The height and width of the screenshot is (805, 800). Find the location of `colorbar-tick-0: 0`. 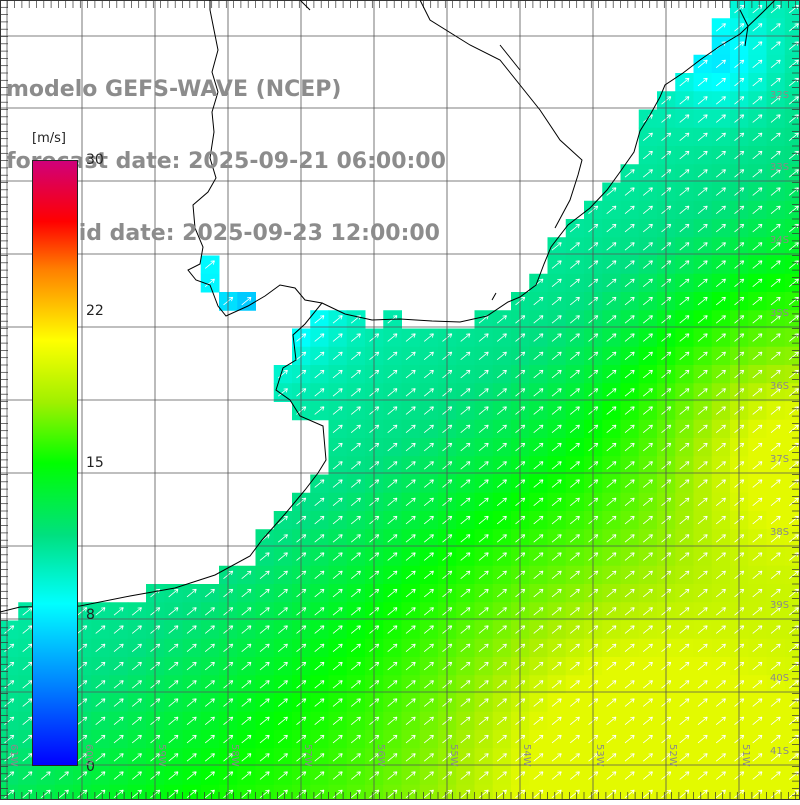

colorbar-tick-0: 0 is located at coordinates (90, 767).